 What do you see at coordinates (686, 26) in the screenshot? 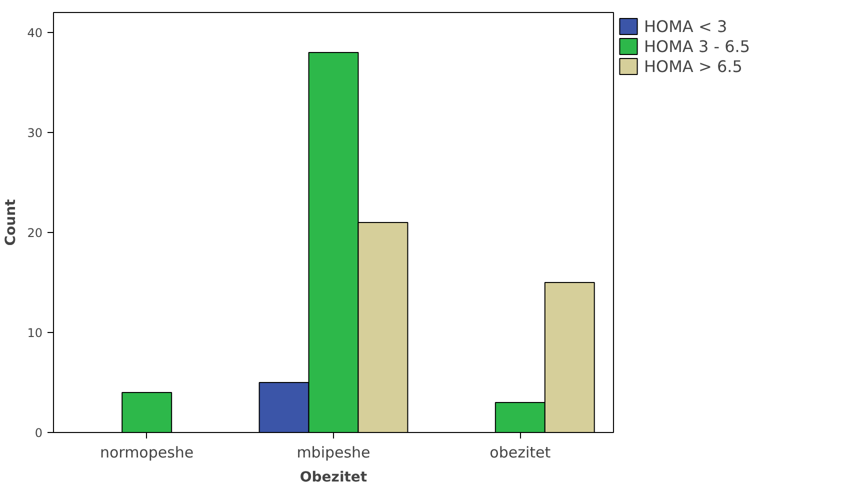
I see `legend-label: HOMA < 3` at bounding box center [686, 26].